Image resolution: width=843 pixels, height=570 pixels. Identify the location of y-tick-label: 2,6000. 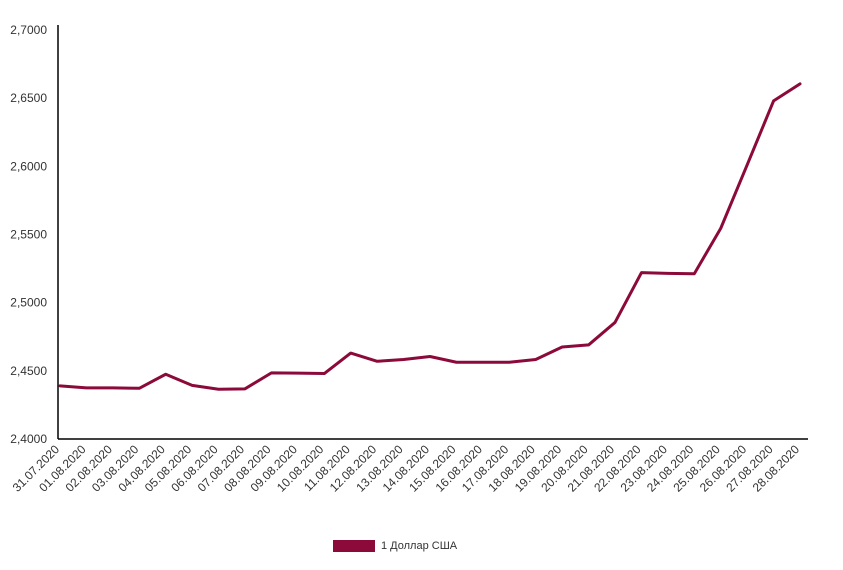
(28, 166).